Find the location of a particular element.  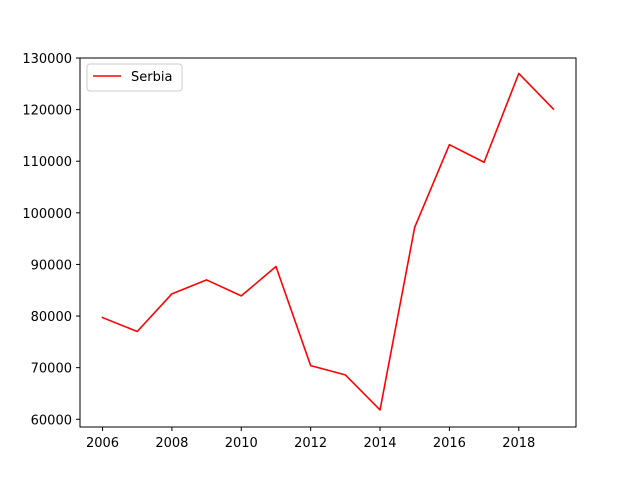

x-tick-label: 2016 is located at coordinates (449, 443).